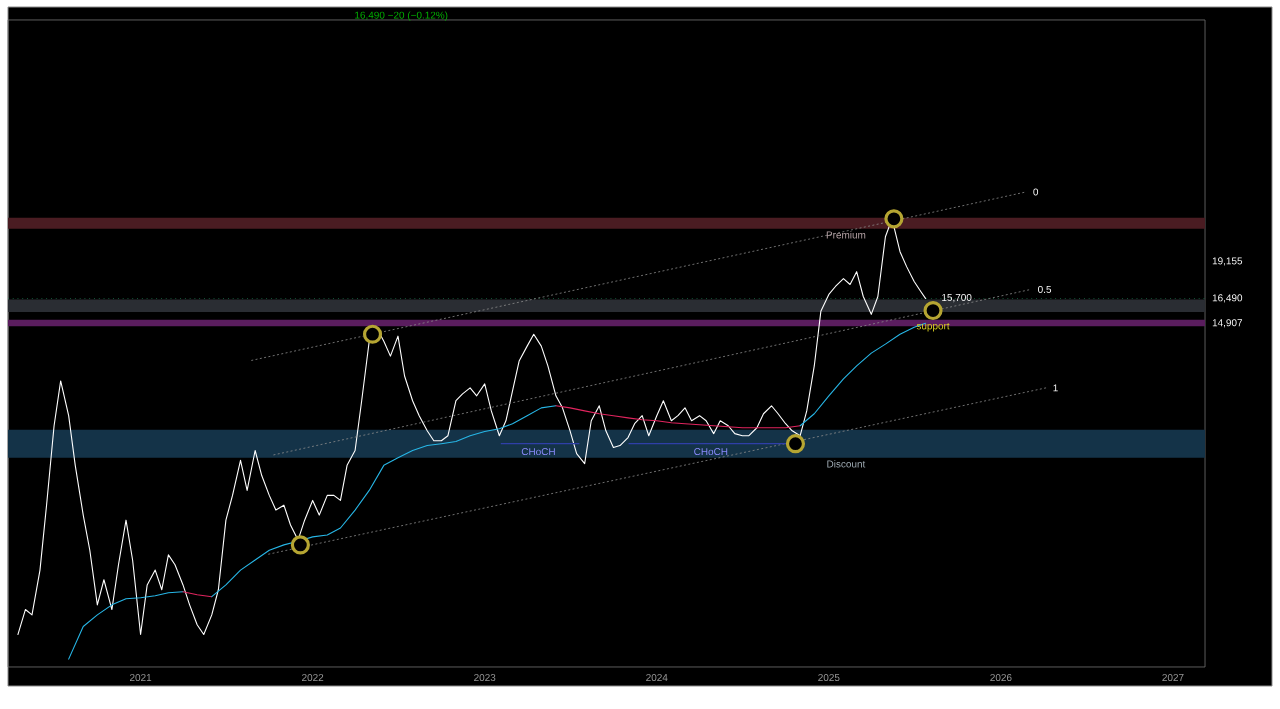 This screenshot has height=709, width=1280. Describe the element at coordinates (846, 235) in the screenshot. I see `band-label: Premium` at that location.